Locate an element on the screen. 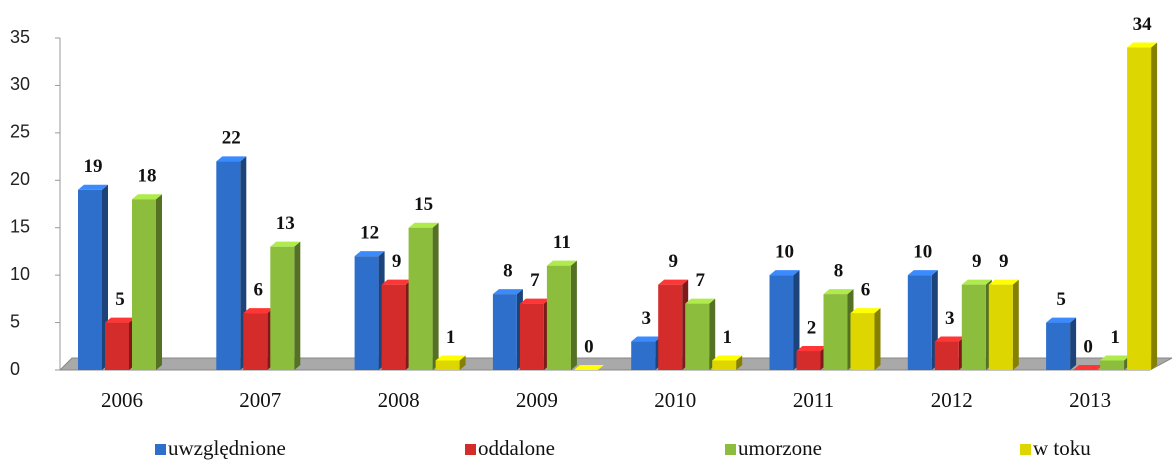  value-label: 34 is located at coordinates (1143, 24).